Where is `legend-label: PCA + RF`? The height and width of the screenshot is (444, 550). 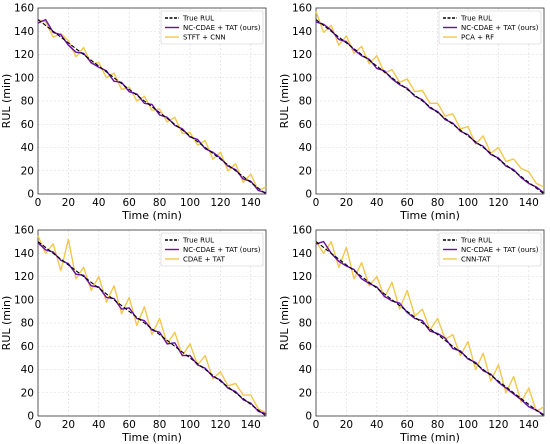 legend-label: PCA + RF is located at coordinates (477, 38).